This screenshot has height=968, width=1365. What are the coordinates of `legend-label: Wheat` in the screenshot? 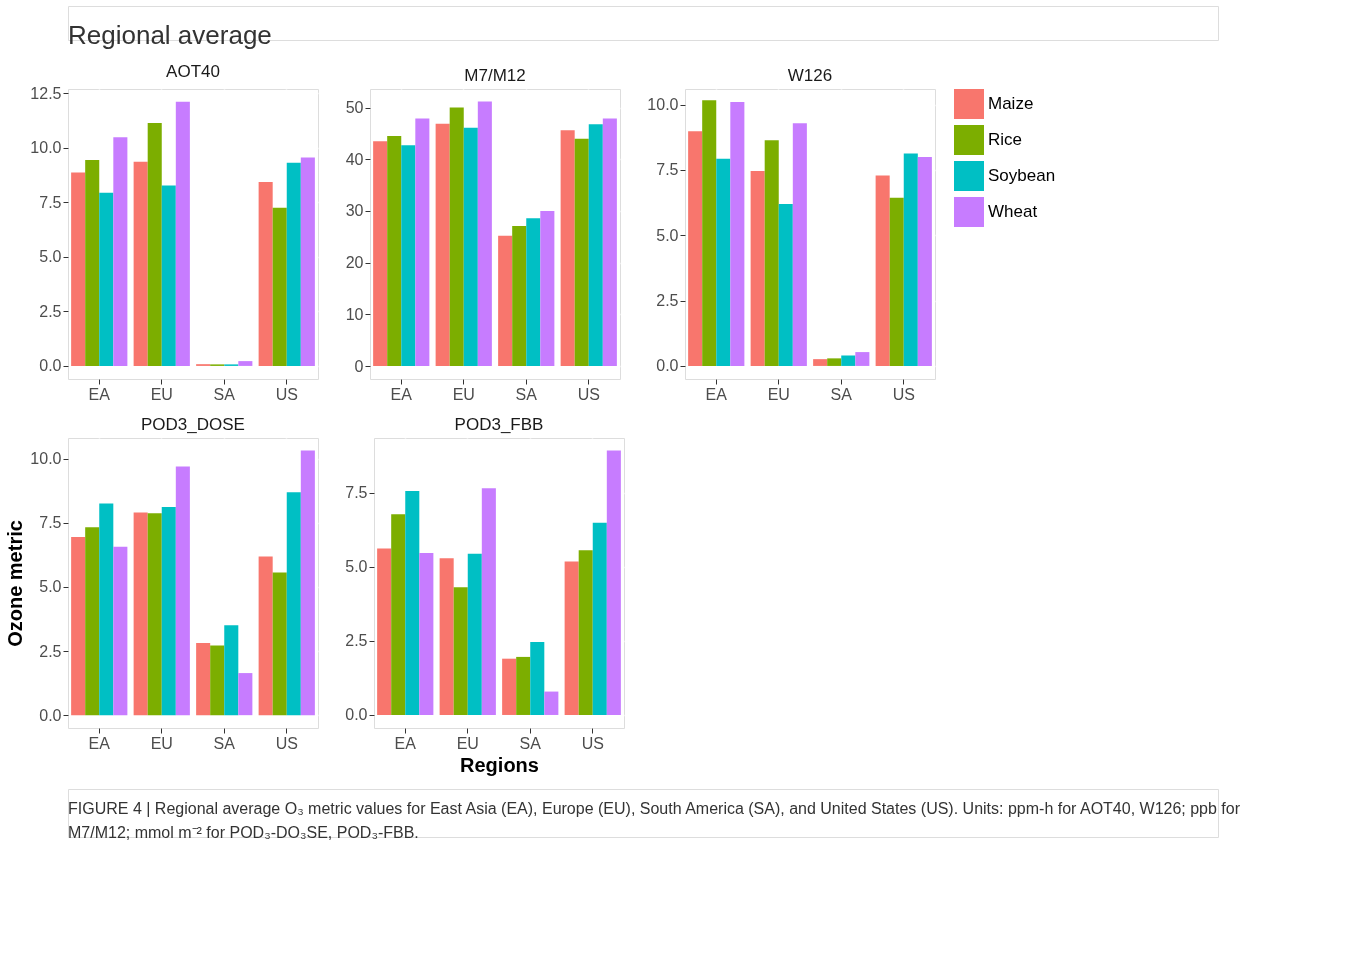 It's located at (1013, 211).